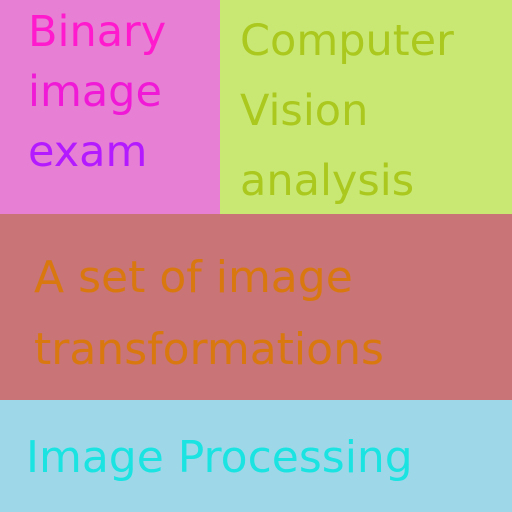  Describe the element at coordinates (347, 41) in the screenshot. I see `vision-line-1: Computer` at that location.